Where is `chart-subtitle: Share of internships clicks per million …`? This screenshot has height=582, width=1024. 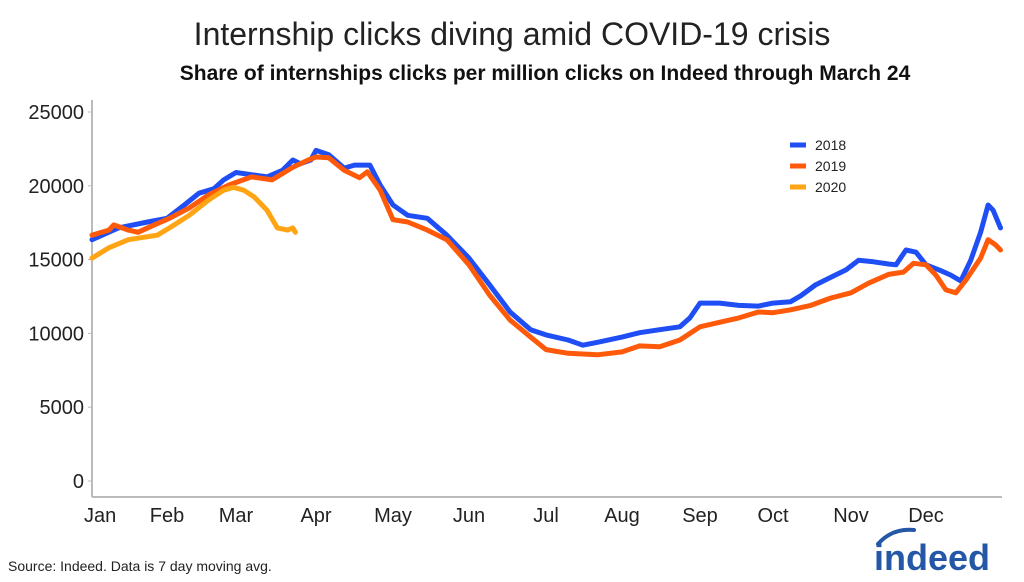 chart-subtitle: Share of internships clicks per million … is located at coordinates (545, 73).